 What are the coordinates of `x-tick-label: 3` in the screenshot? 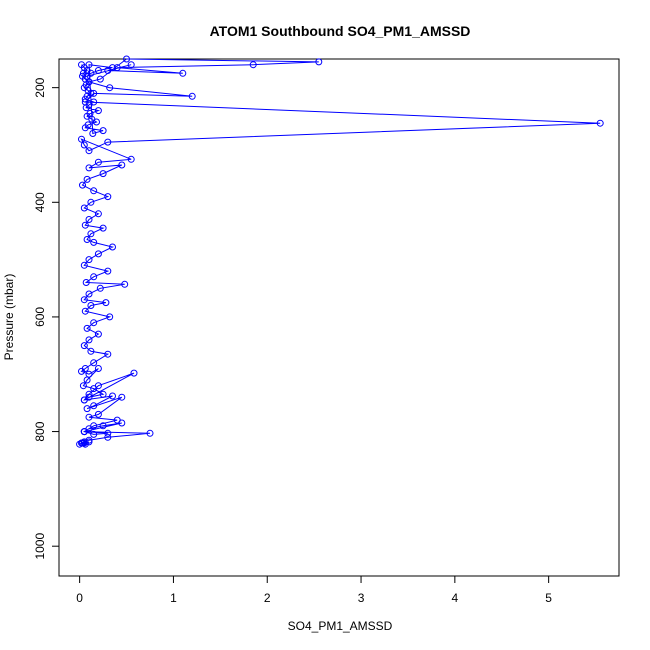 It's located at (361, 598).